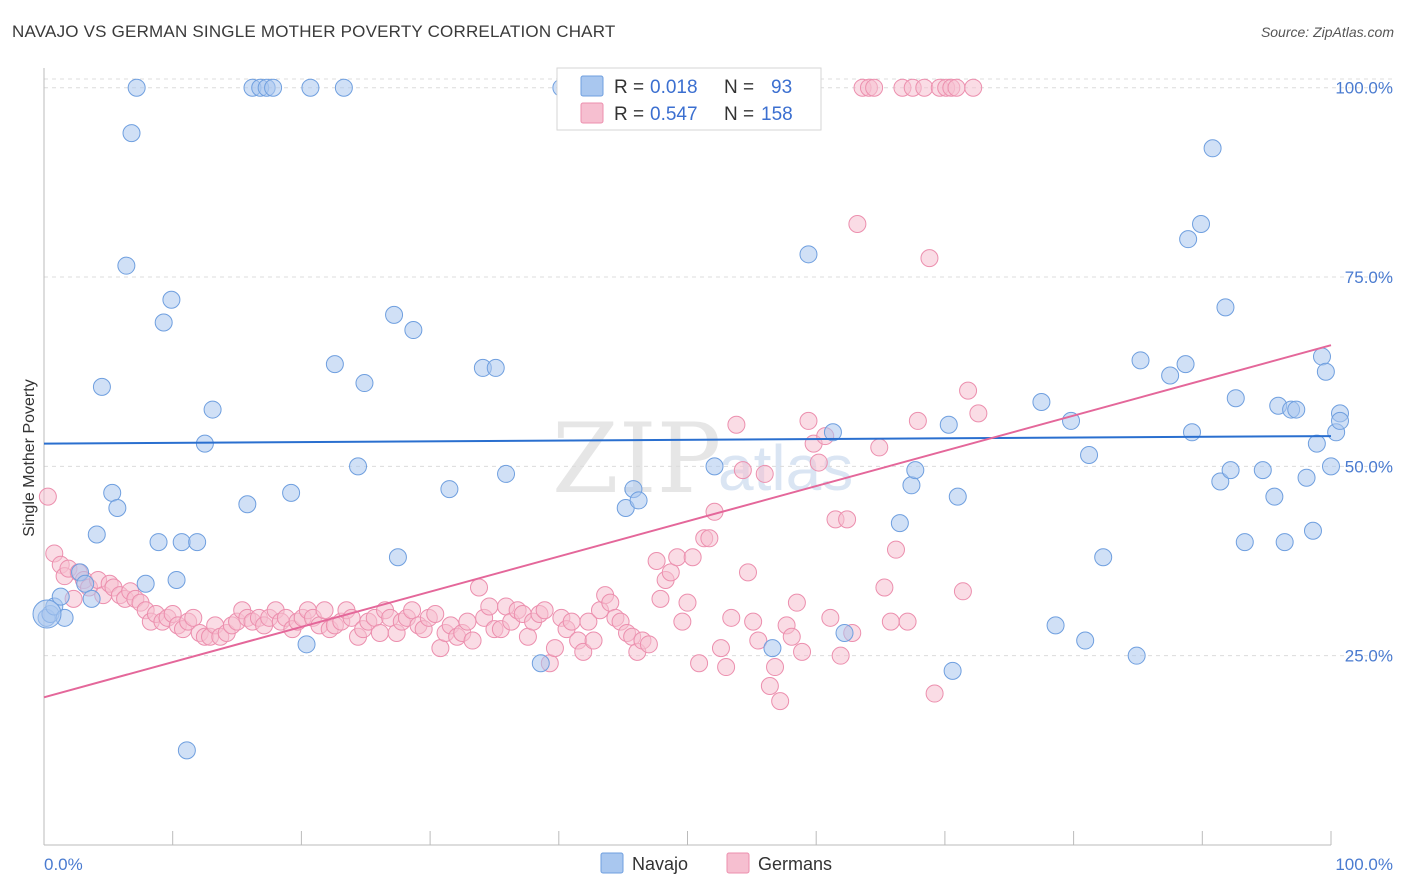 This screenshot has height=892, width=1406. Describe the element at coordinates (674, 114) in the screenshot. I see `legend-r-value-german: 0.547` at that location.